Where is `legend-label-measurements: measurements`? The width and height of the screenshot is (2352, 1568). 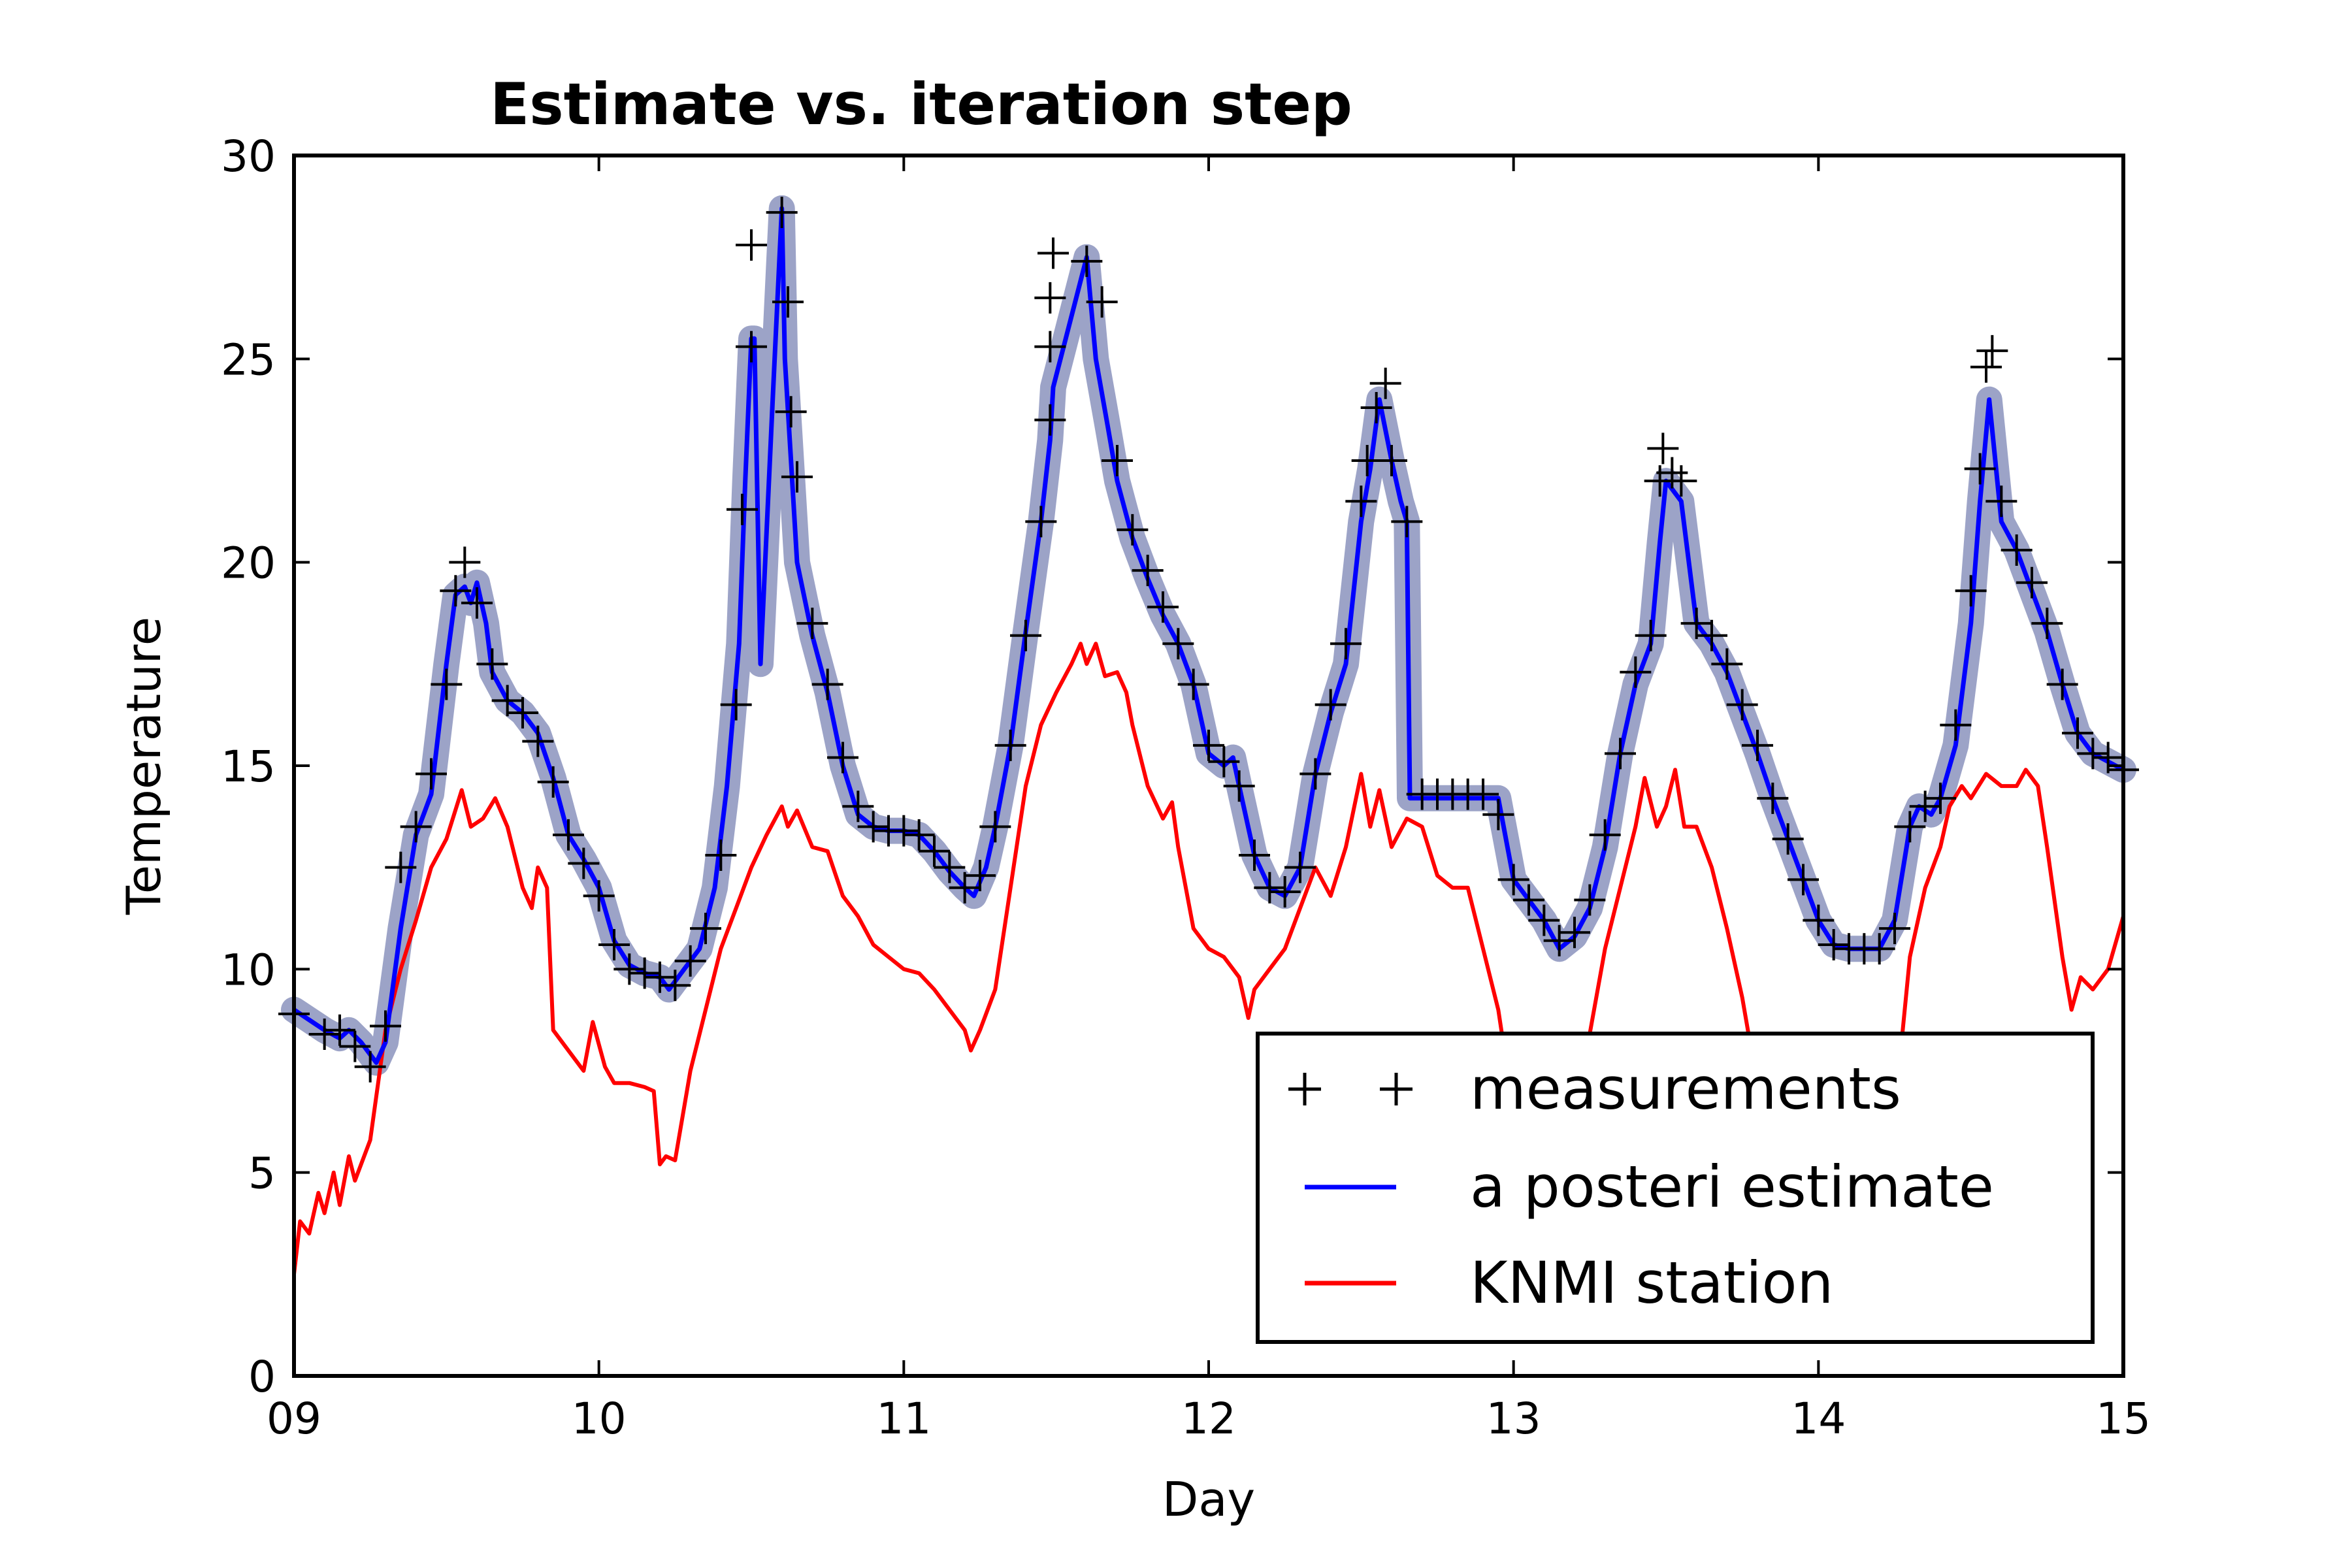 legend-label-measurements: measurements is located at coordinates (1685, 1088).